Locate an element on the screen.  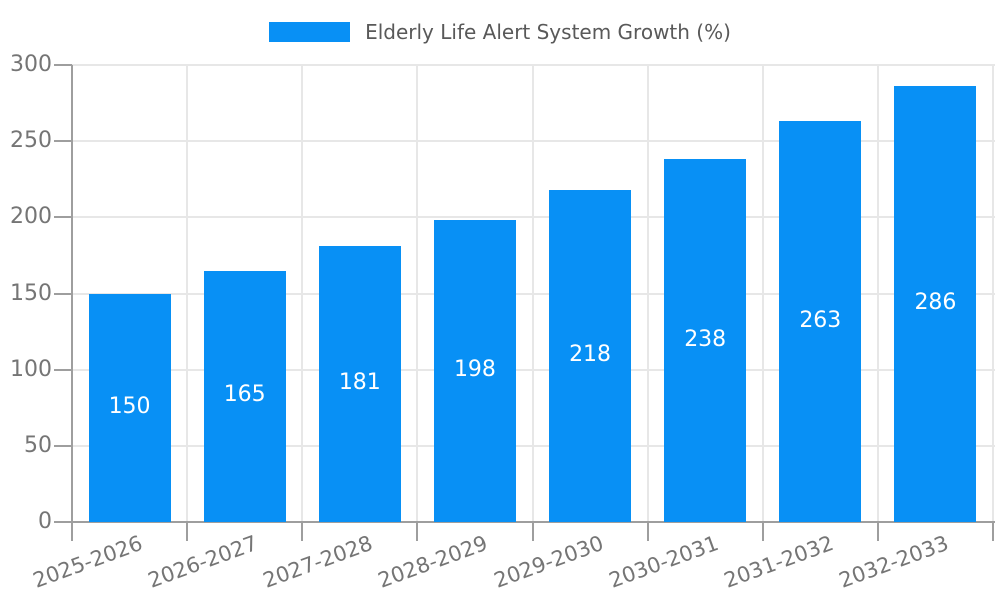
y-axis-line is located at coordinates (72, 294).